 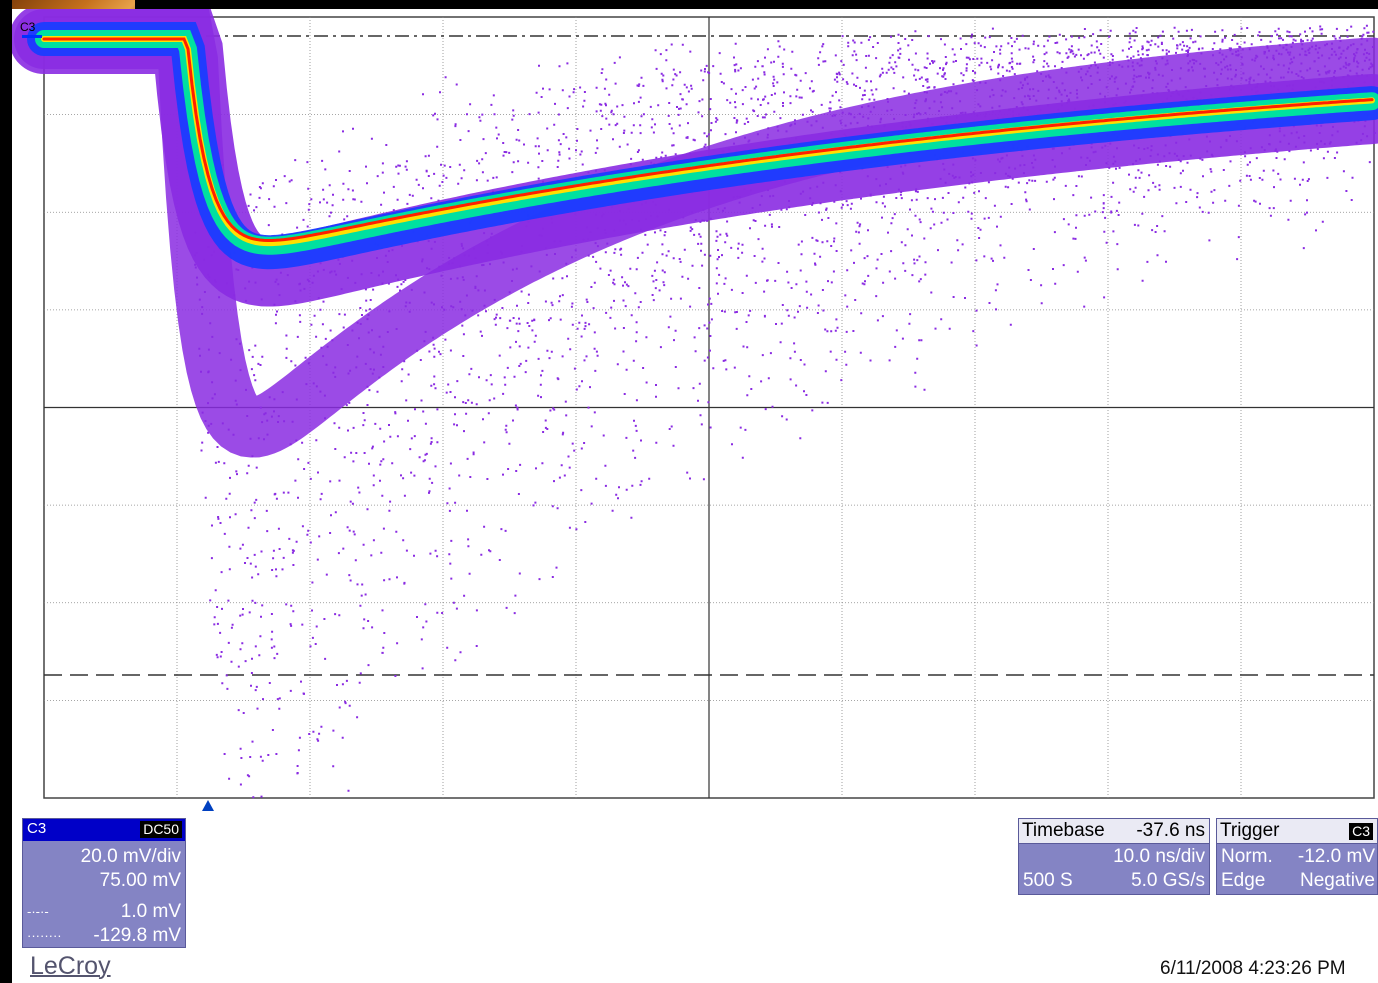 I want to click on sample-count: 500 S, so click(x=1048, y=880).